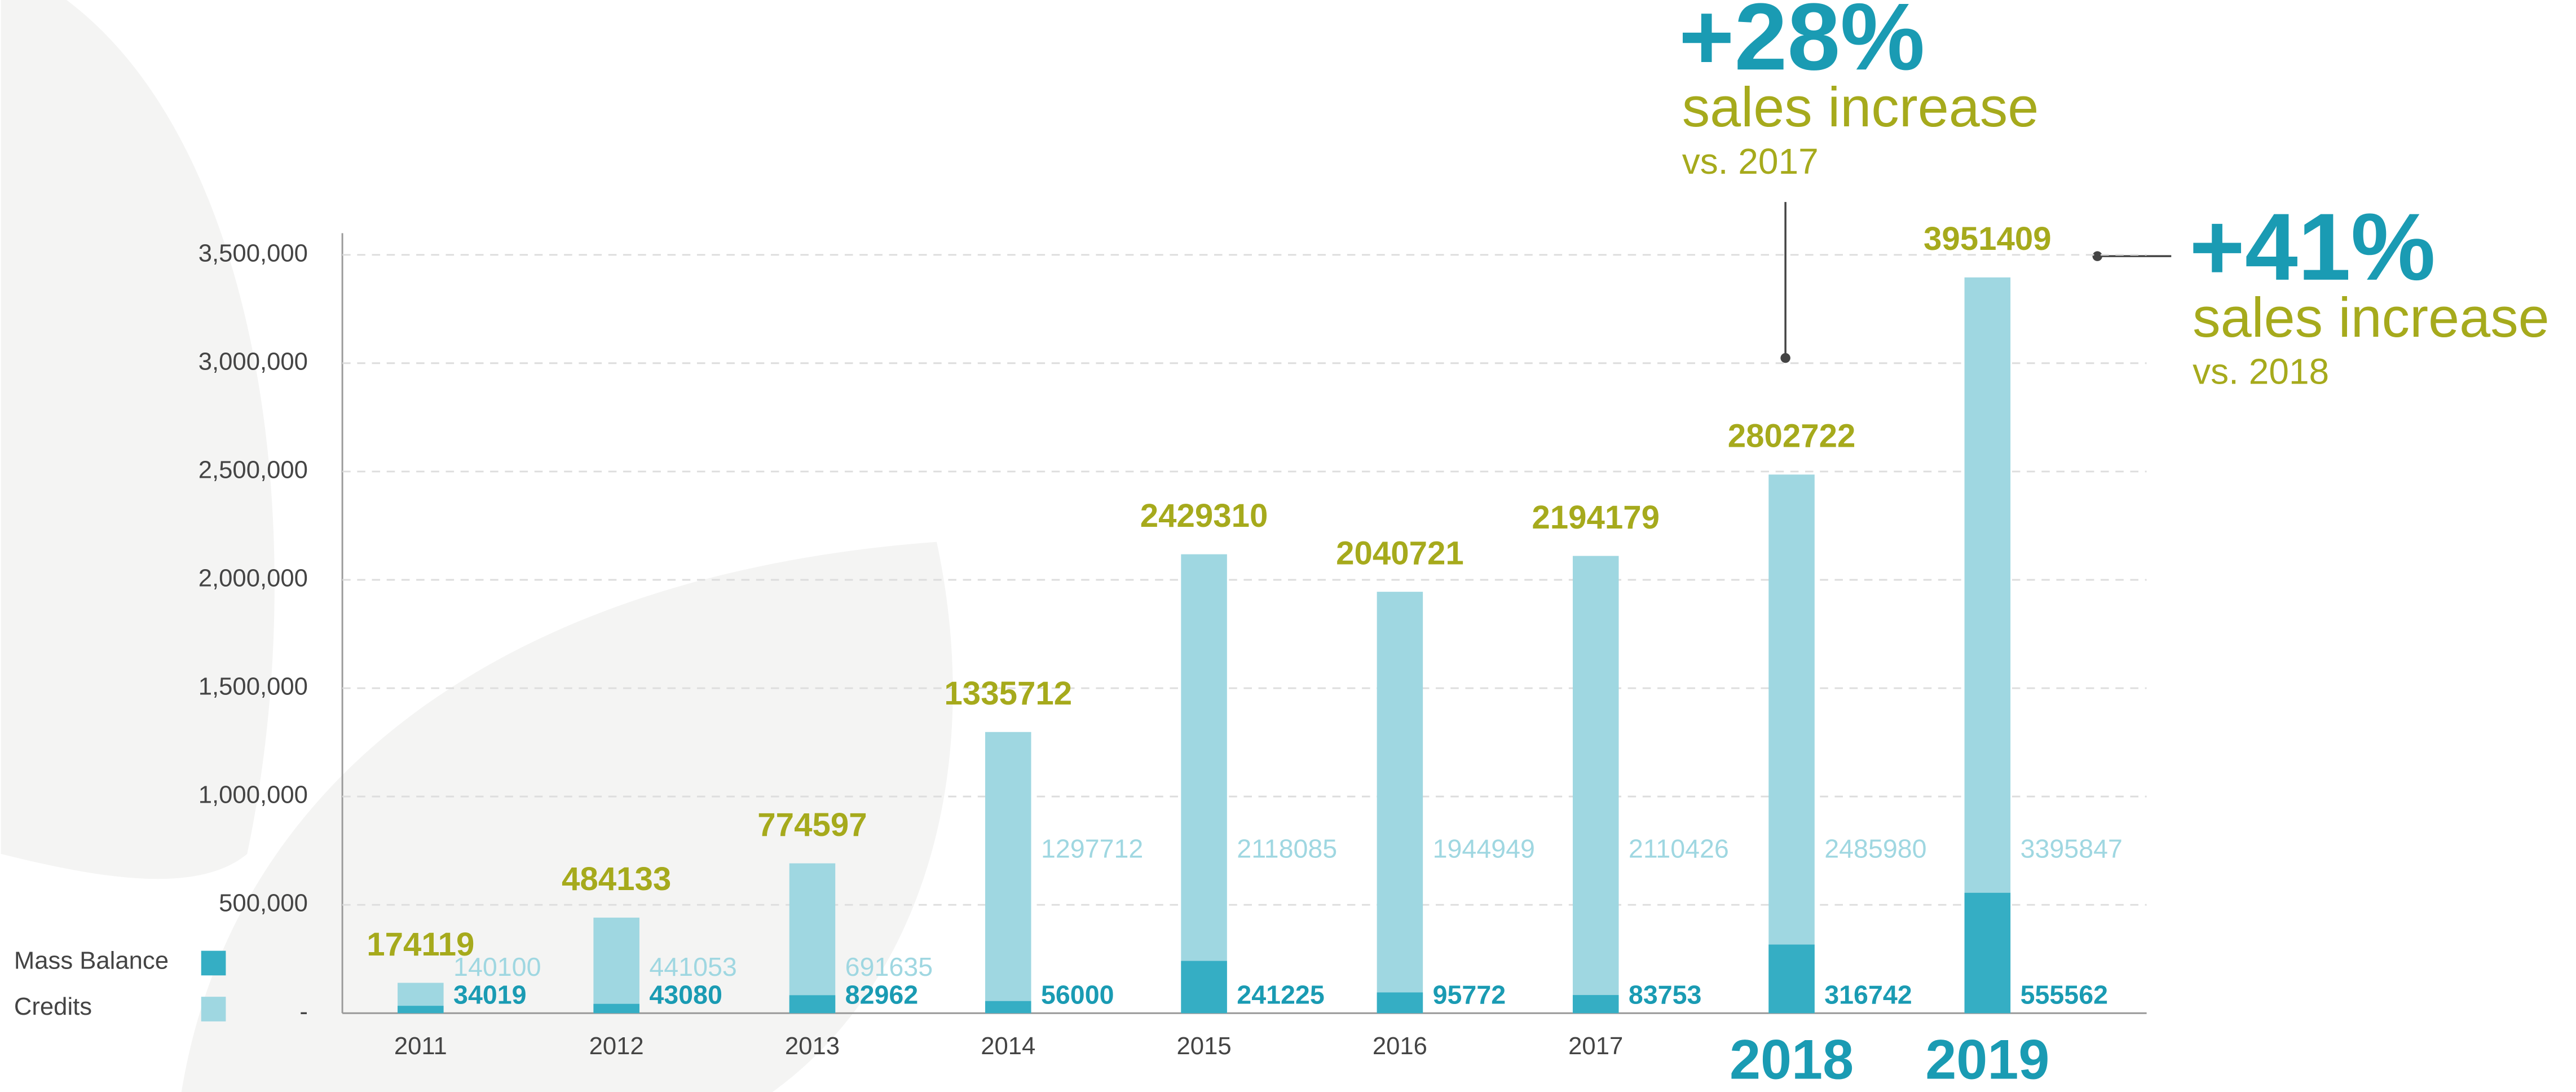 Image resolution: width=2576 pixels, height=1092 pixels. What do you see at coordinates (1280, 994) in the screenshot?
I see `mass-balance-label: 241225` at bounding box center [1280, 994].